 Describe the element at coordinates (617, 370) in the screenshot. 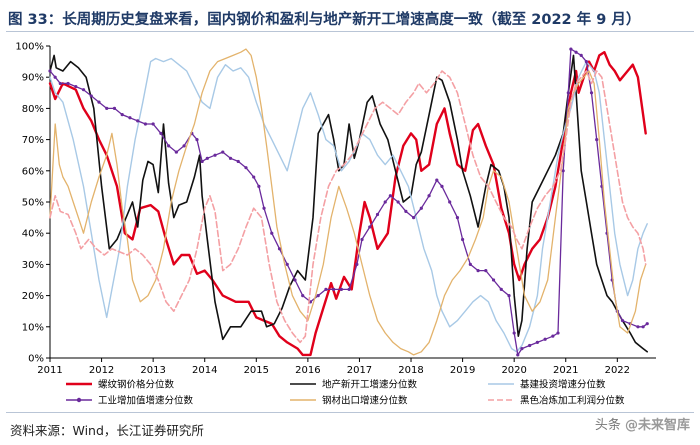

I see `x-tick-label: 2022` at that location.